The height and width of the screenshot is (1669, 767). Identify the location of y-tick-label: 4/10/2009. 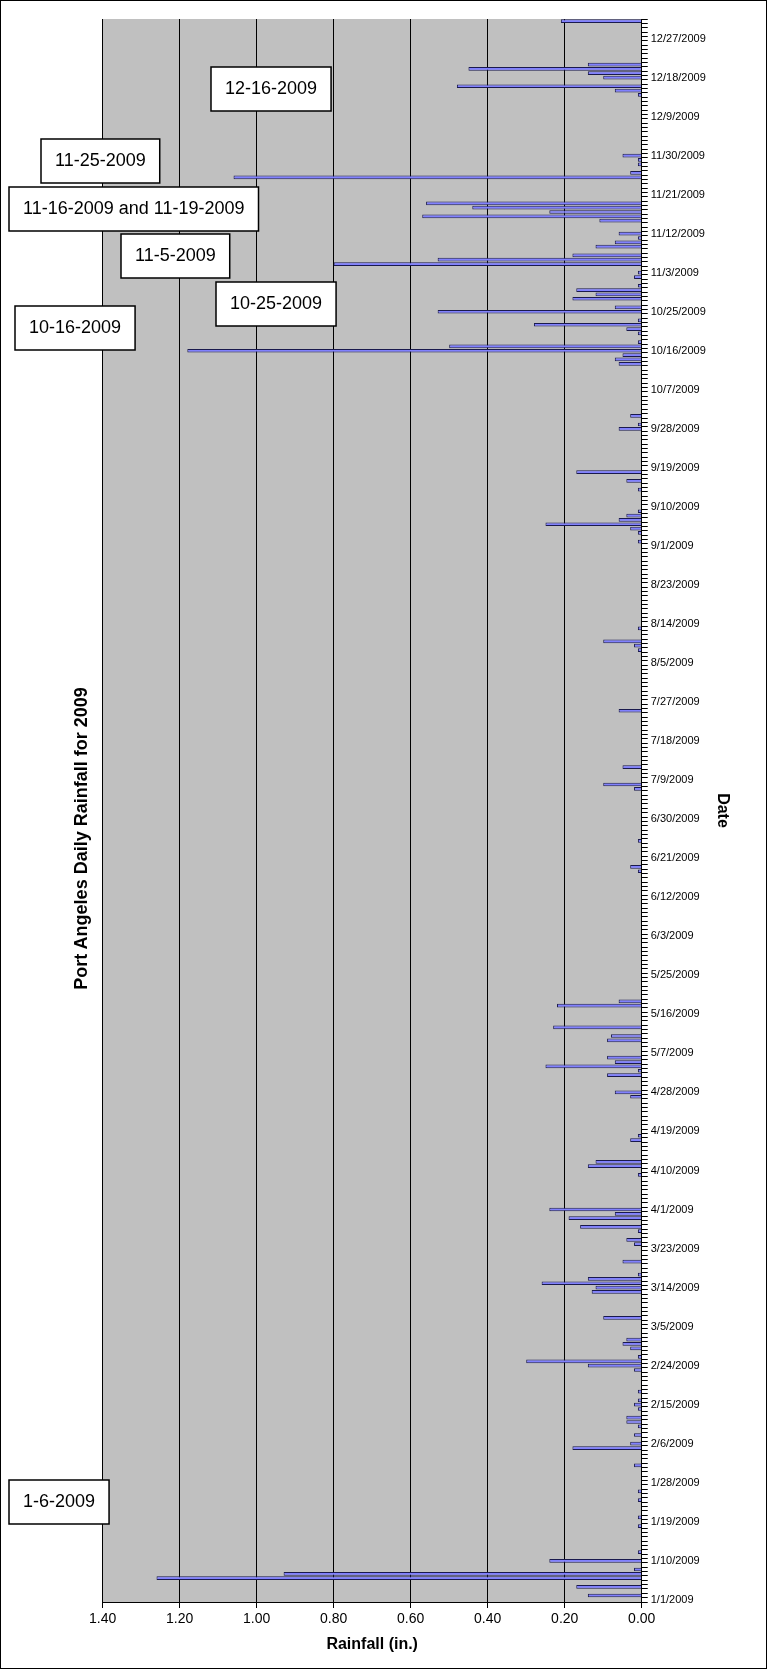
(675, 1169).